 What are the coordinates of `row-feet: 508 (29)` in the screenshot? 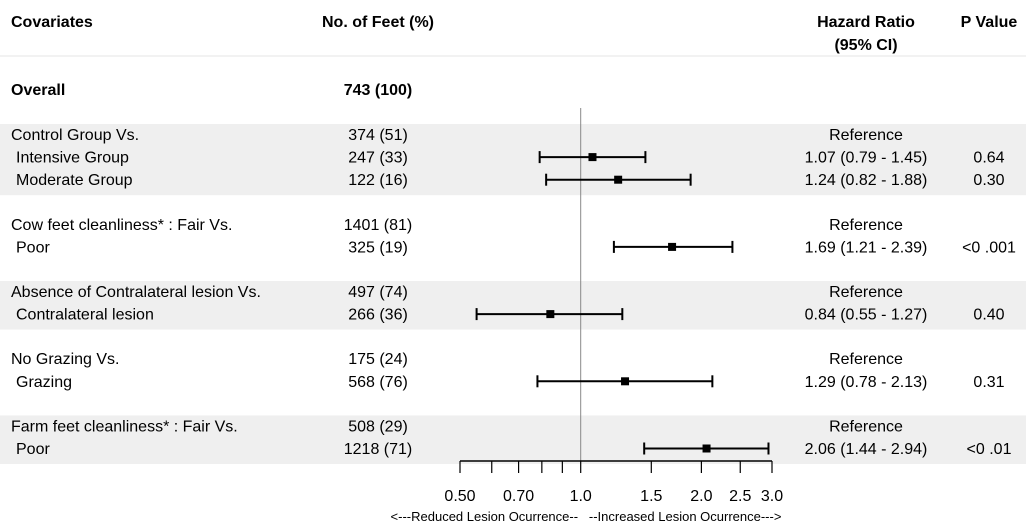 It's located at (378, 426).